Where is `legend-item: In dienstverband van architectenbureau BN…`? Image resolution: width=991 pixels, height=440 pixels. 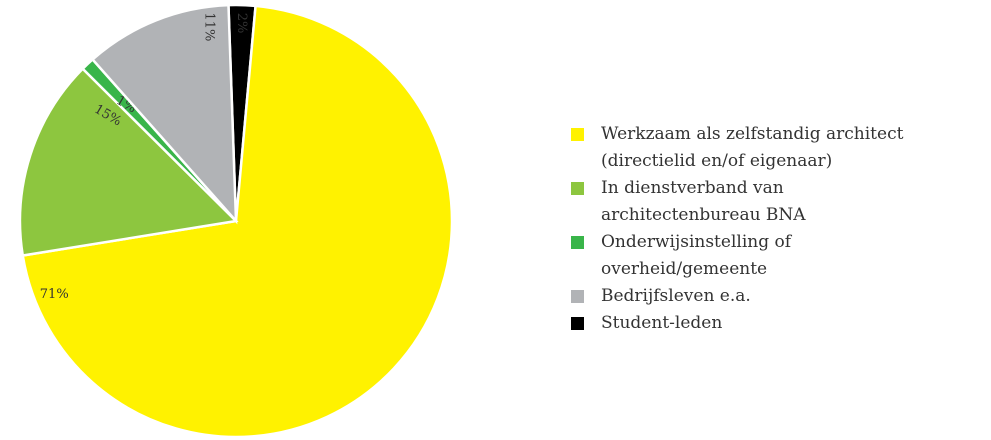
legend-item: In dienstverband van architectenbureau BN… is located at coordinates (776, 202).